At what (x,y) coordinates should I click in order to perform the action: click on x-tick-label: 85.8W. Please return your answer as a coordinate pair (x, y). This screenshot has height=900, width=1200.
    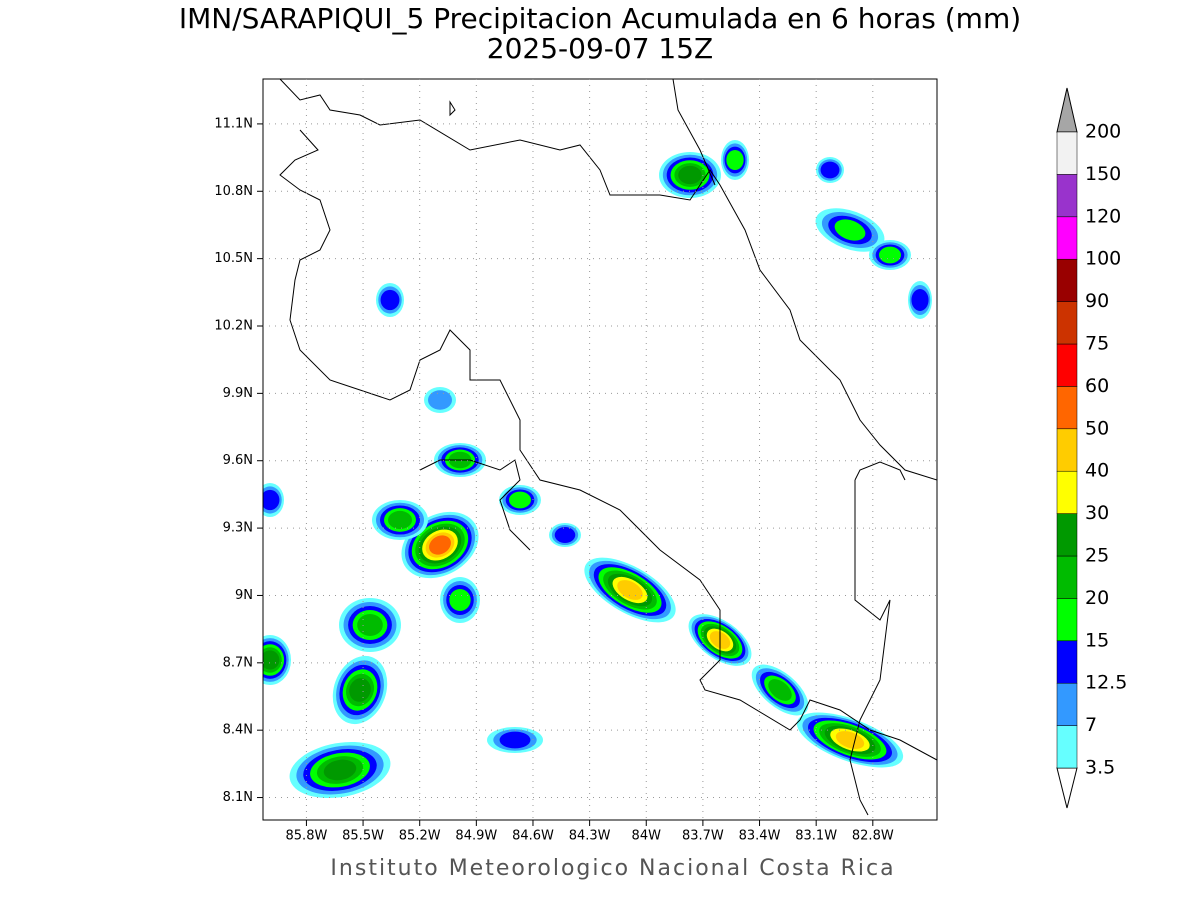
    Looking at the image, I should click on (307, 836).